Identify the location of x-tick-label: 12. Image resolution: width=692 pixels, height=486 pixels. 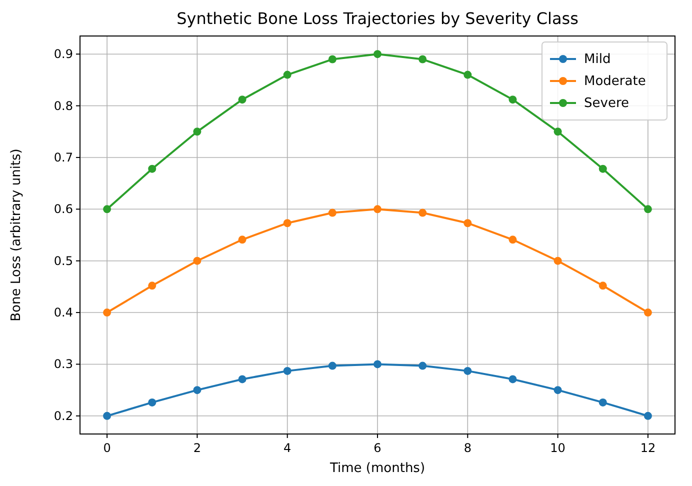
(648, 448).